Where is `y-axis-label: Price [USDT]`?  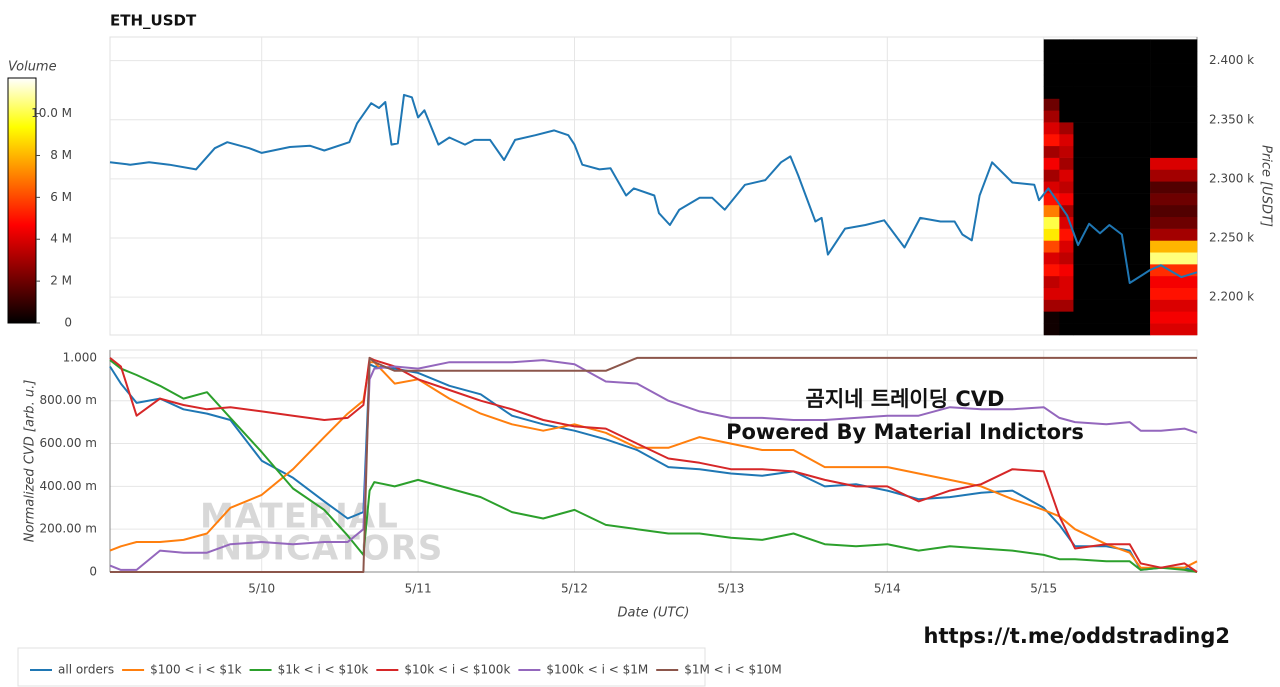 y-axis-label: Price [USDT] is located at coordinates (1266, 186).